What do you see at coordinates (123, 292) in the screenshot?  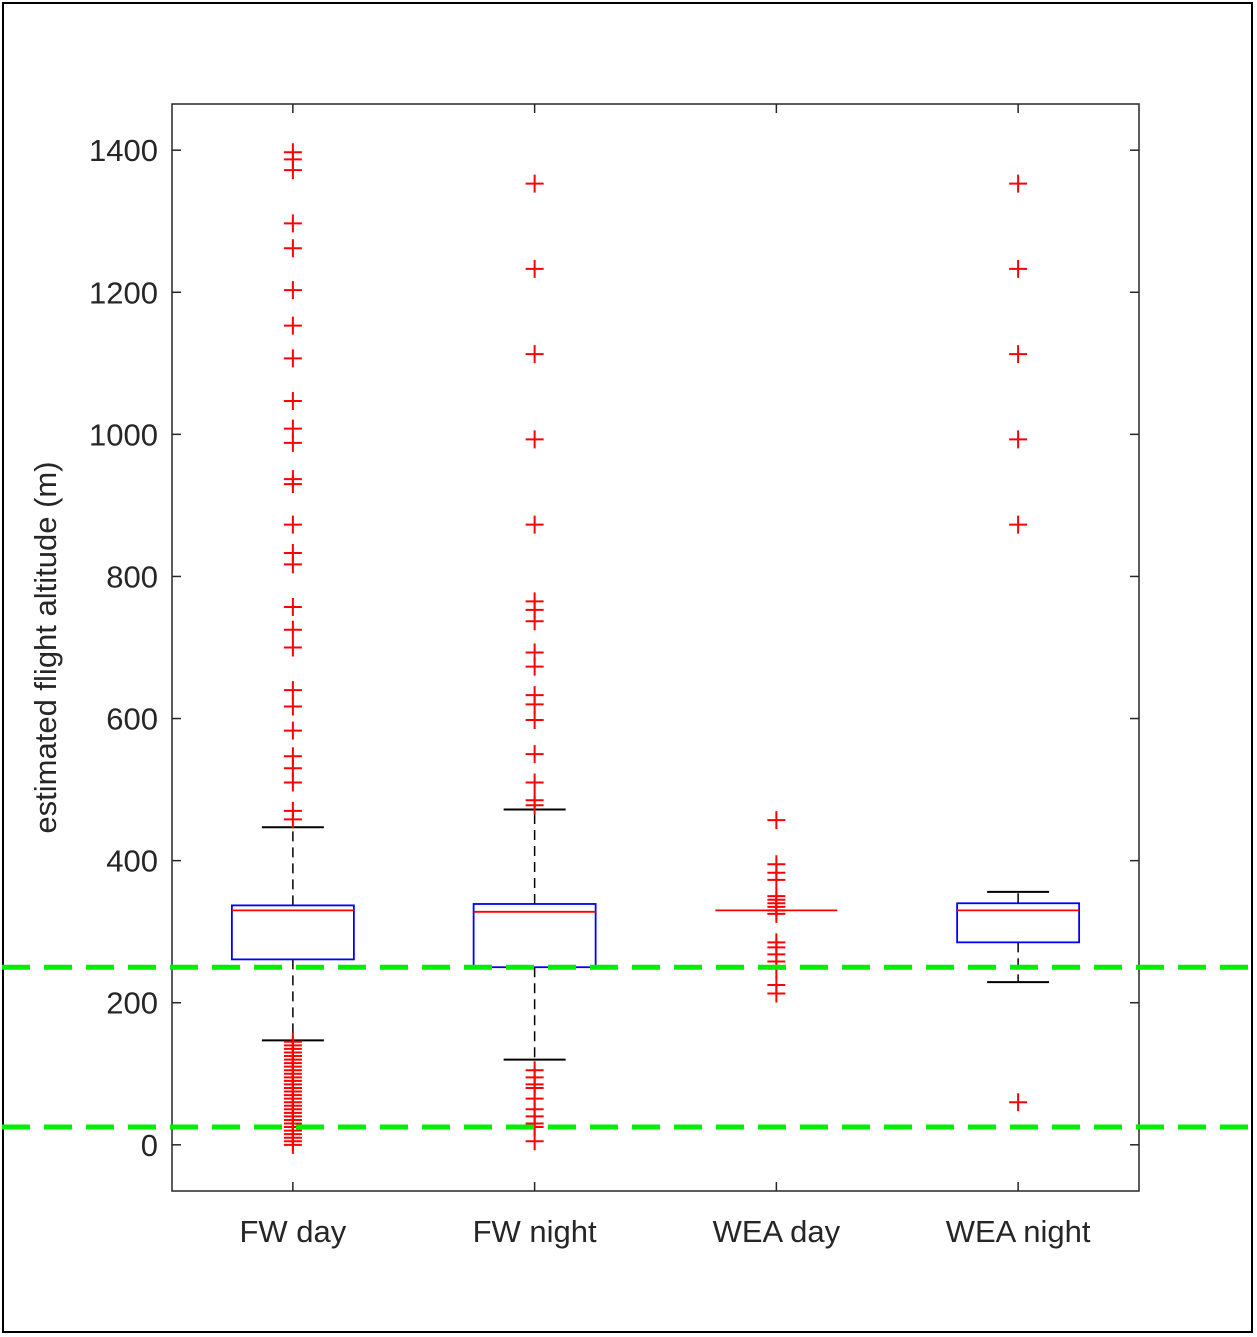 I see `y-tick-label: 1200` at bounding box center [123, 292].